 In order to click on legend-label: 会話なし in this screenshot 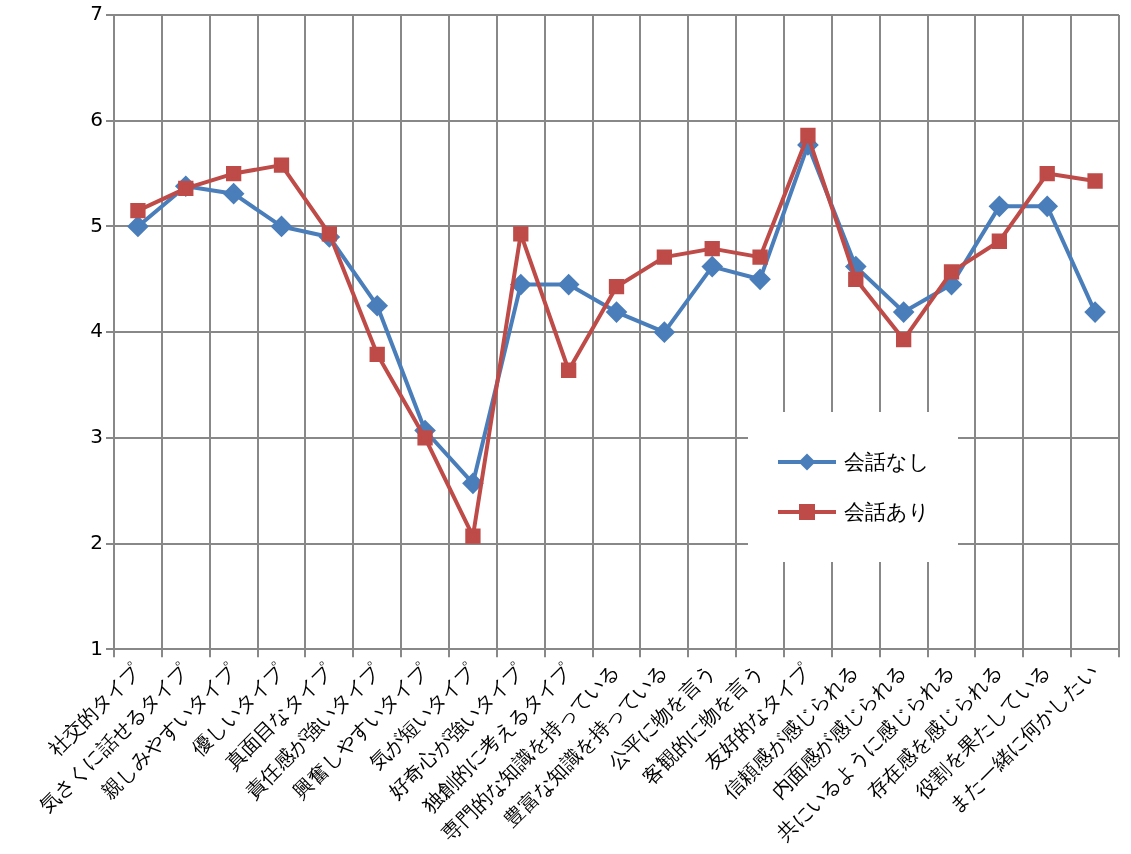, I will do `click(887, 462)`.